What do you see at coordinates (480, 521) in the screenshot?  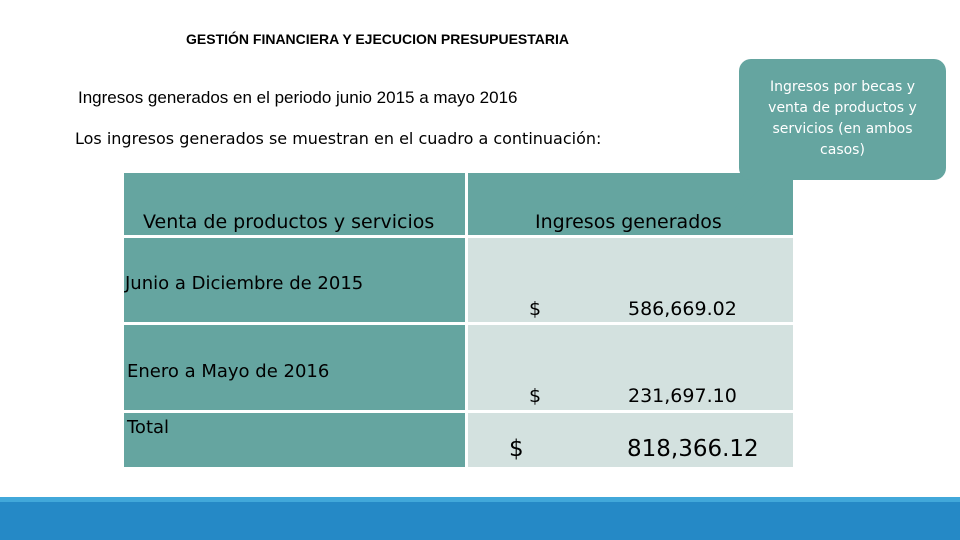 I see `footer-bar` at bounding box center [480, 521].